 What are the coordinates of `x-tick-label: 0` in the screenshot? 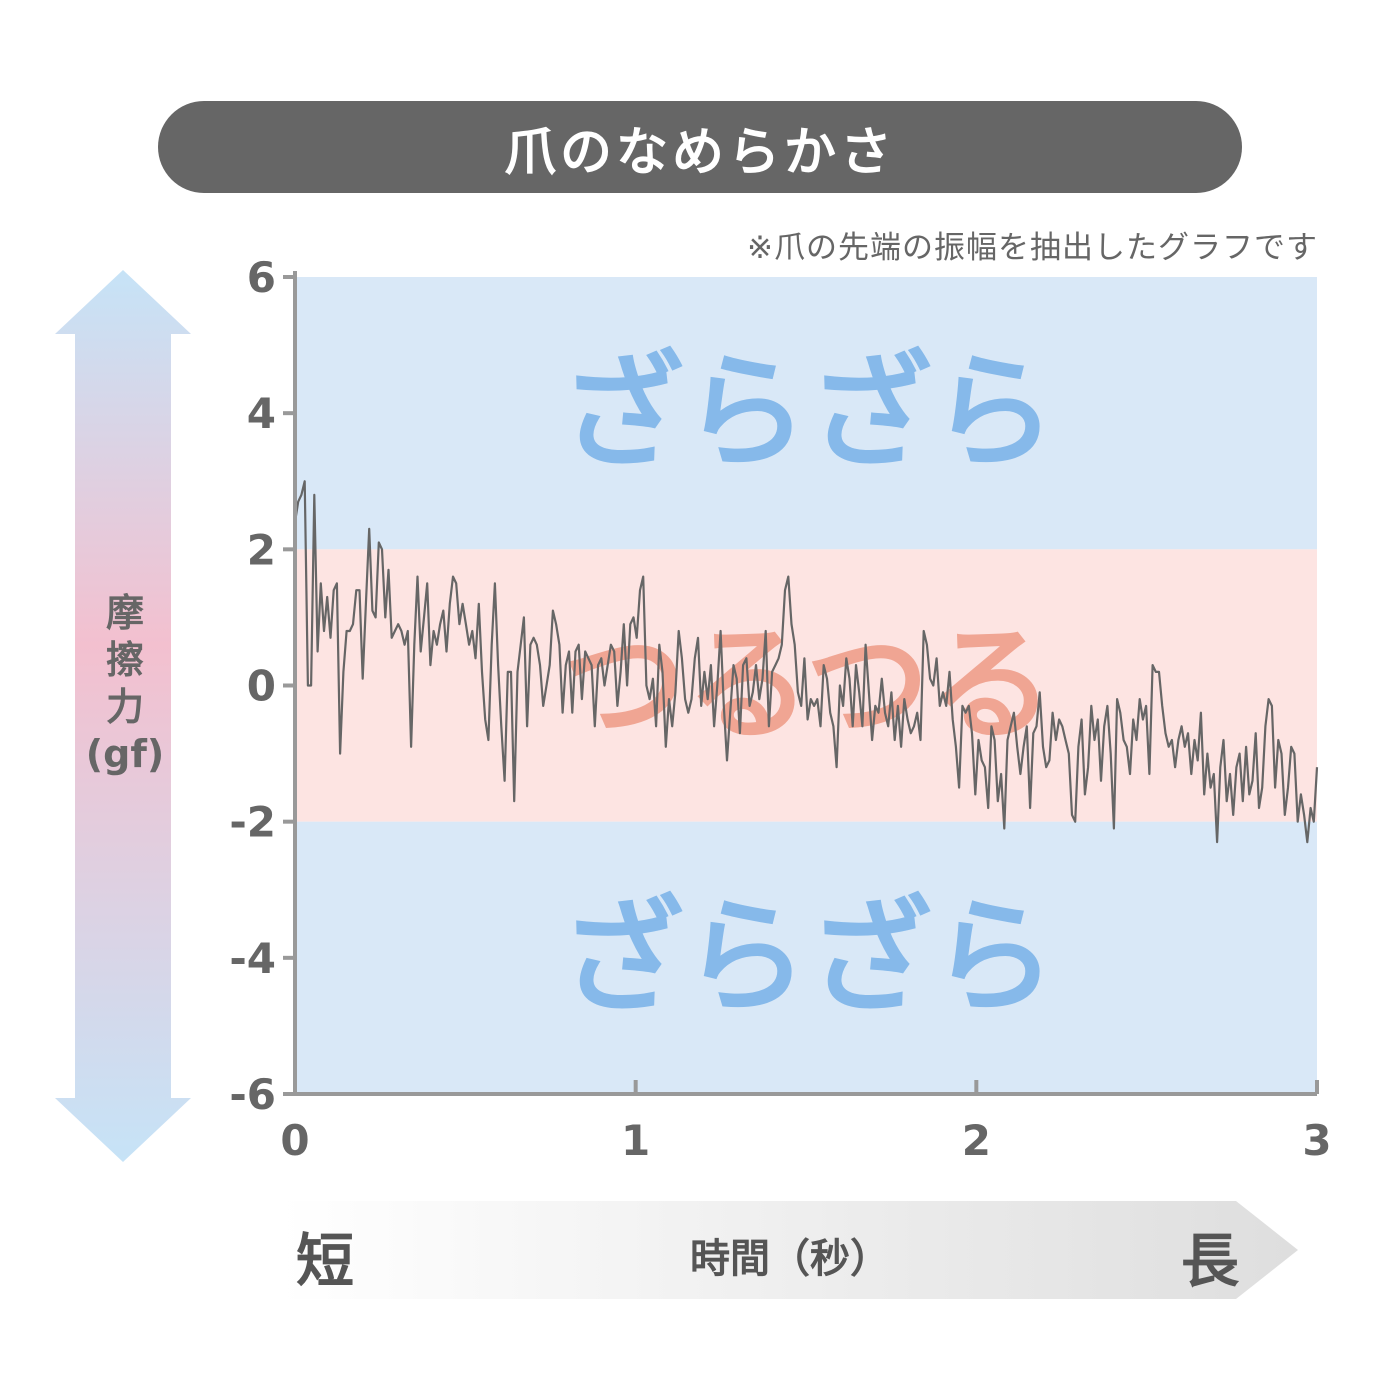 It's located at (294, 1140).